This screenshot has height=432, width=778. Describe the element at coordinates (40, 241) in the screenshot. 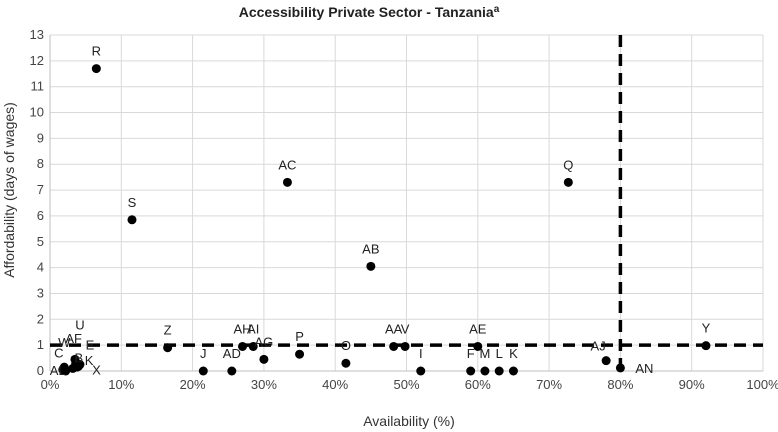

I see `y-tick-label: 5` at that location.